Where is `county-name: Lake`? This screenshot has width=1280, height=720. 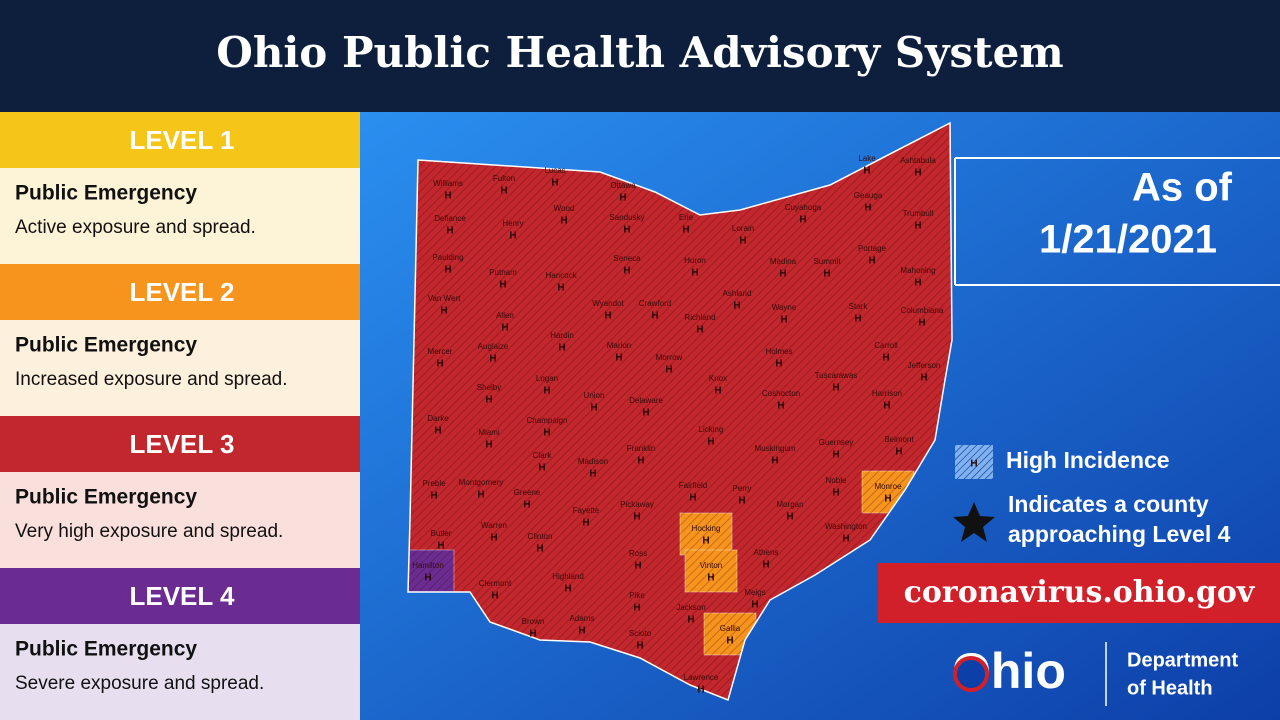
county-name: Lake is located at coordinates (867, 158).